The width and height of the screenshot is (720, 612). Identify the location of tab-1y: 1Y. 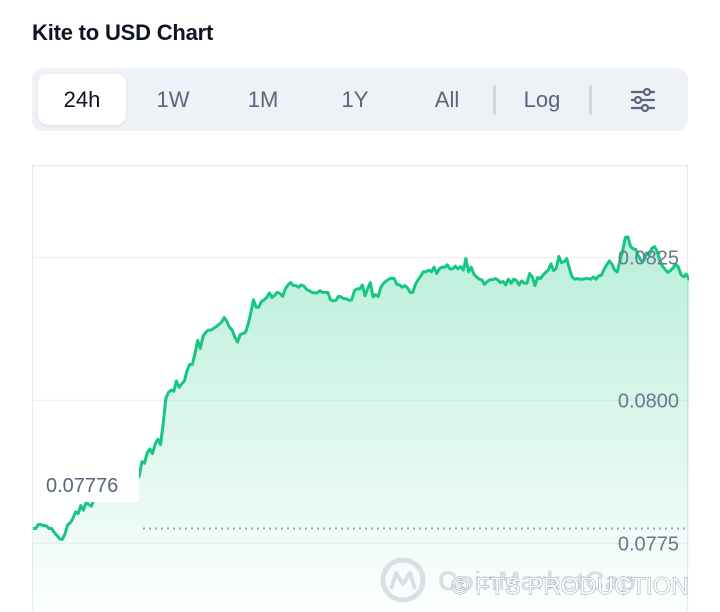
(355, 99).